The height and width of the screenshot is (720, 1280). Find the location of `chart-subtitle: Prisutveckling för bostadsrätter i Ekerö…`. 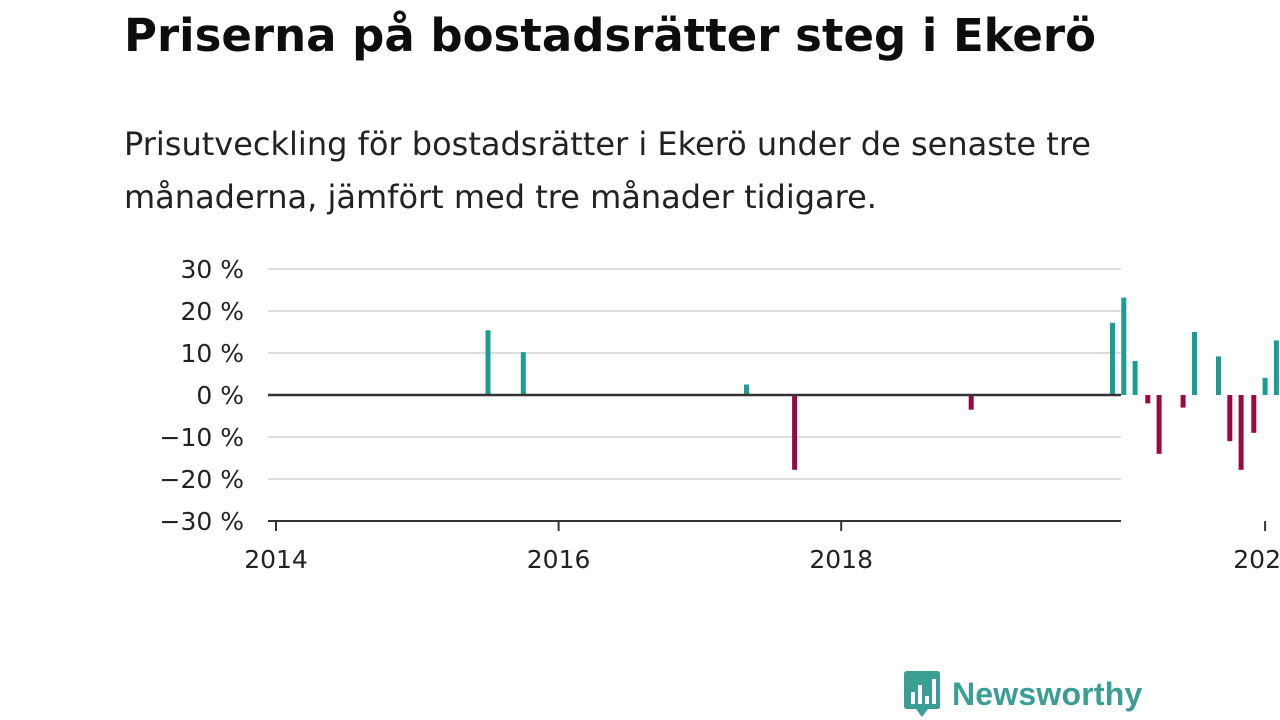

chart-subtitle: Prisutveckling för bostadsrätter i Ekerö… is located at coordinates (607, 170).